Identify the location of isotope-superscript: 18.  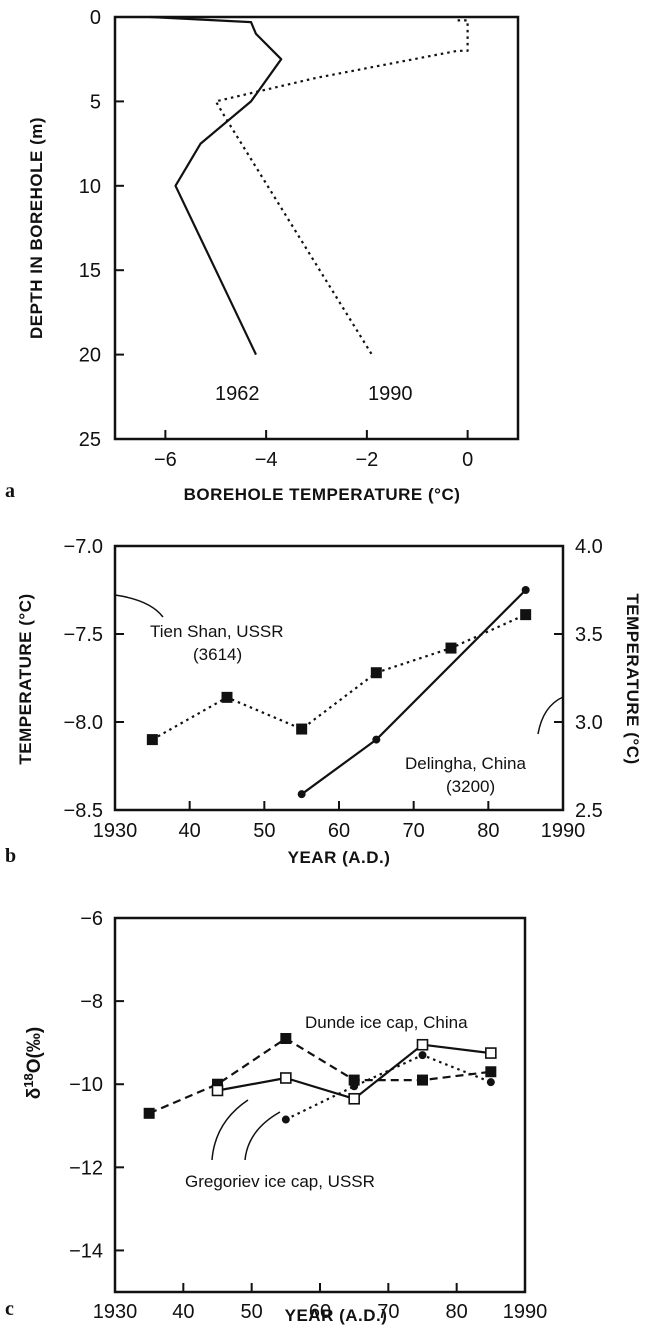
(28, 1080).